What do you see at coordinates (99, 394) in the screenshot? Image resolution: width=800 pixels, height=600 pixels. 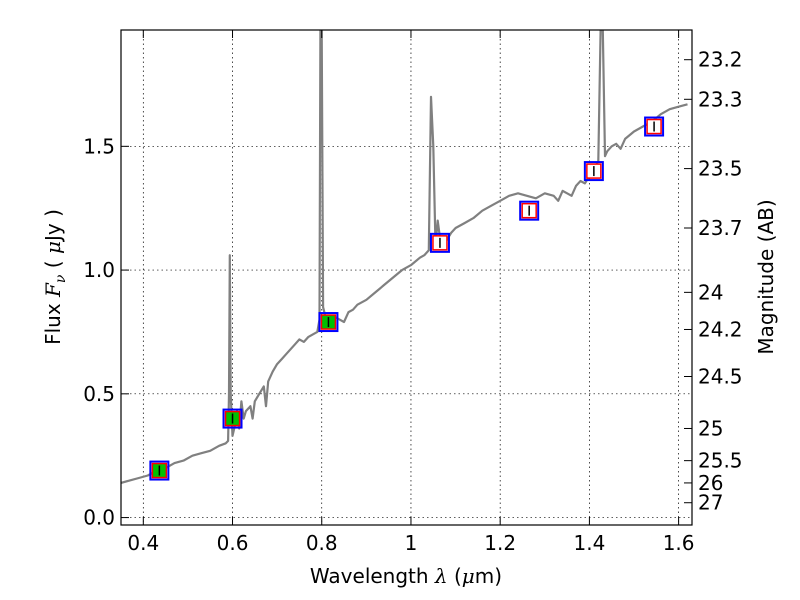 I see `y-tick-label: 0.5` at bounding box center [99, 394].